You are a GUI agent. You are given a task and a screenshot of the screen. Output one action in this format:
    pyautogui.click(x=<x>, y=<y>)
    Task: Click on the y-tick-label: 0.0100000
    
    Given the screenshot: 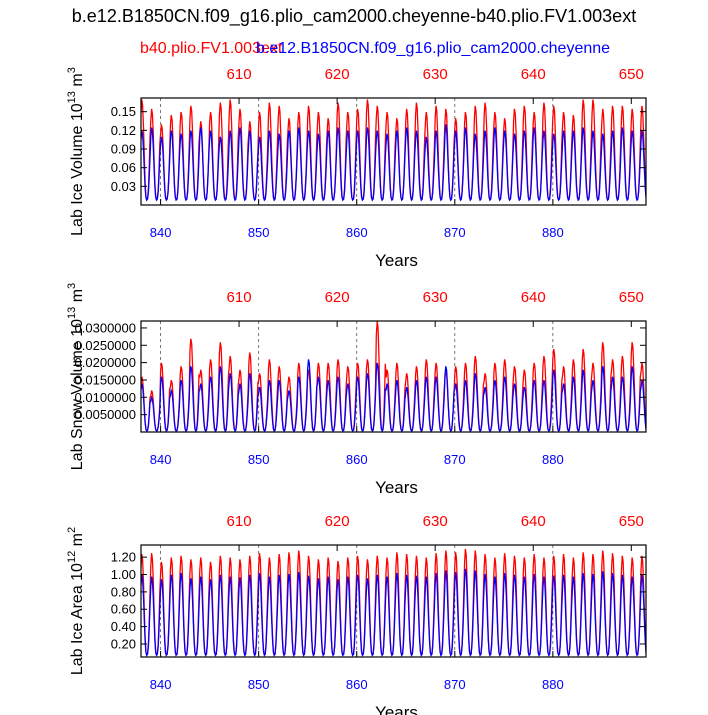 What is the action you would take?
    pyautogui.click(x=105, y=397)
    